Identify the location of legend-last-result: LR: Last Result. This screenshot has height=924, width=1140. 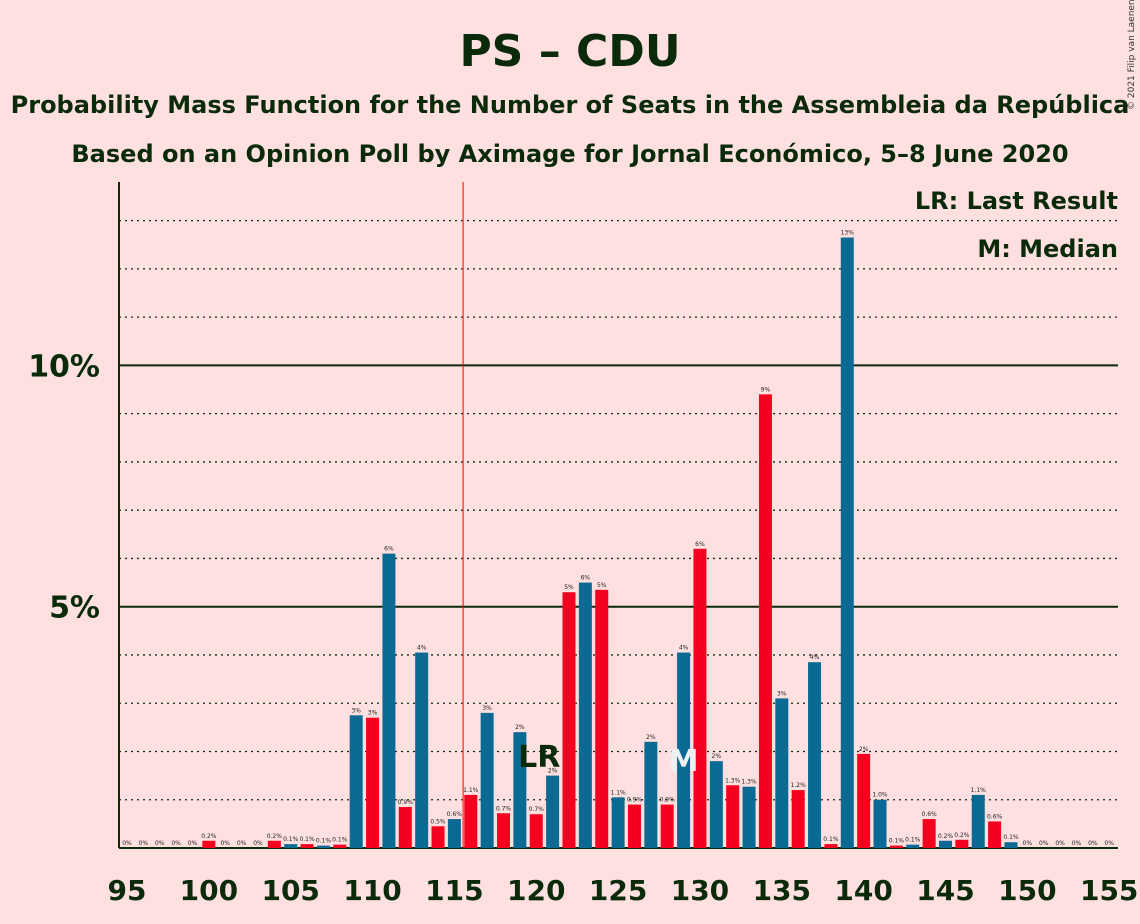
(1016, 201).